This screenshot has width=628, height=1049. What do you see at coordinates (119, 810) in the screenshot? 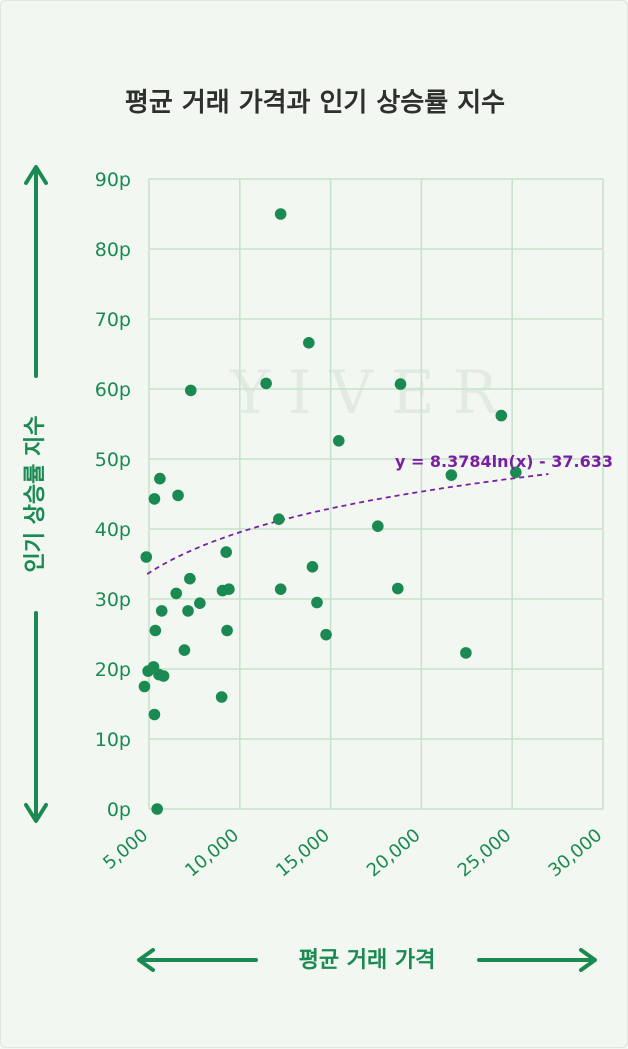
I see `y-tick-label: 0p` at bounding box center [119, 810].